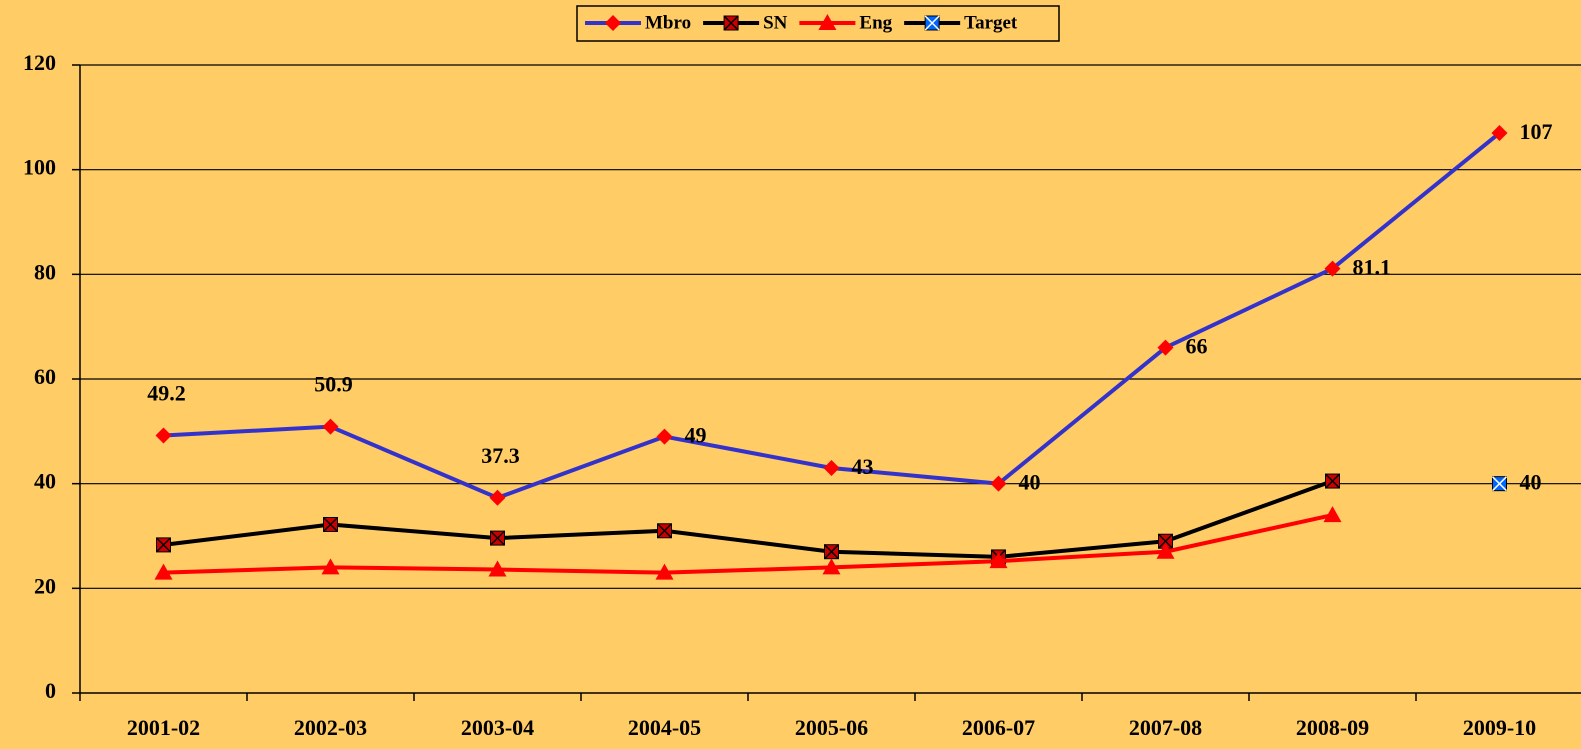 This screenshot has width=1581, height=749. Describe the element at coordinates (500, 455) in the screenshot. I see `data-label: 37.3` at that location.